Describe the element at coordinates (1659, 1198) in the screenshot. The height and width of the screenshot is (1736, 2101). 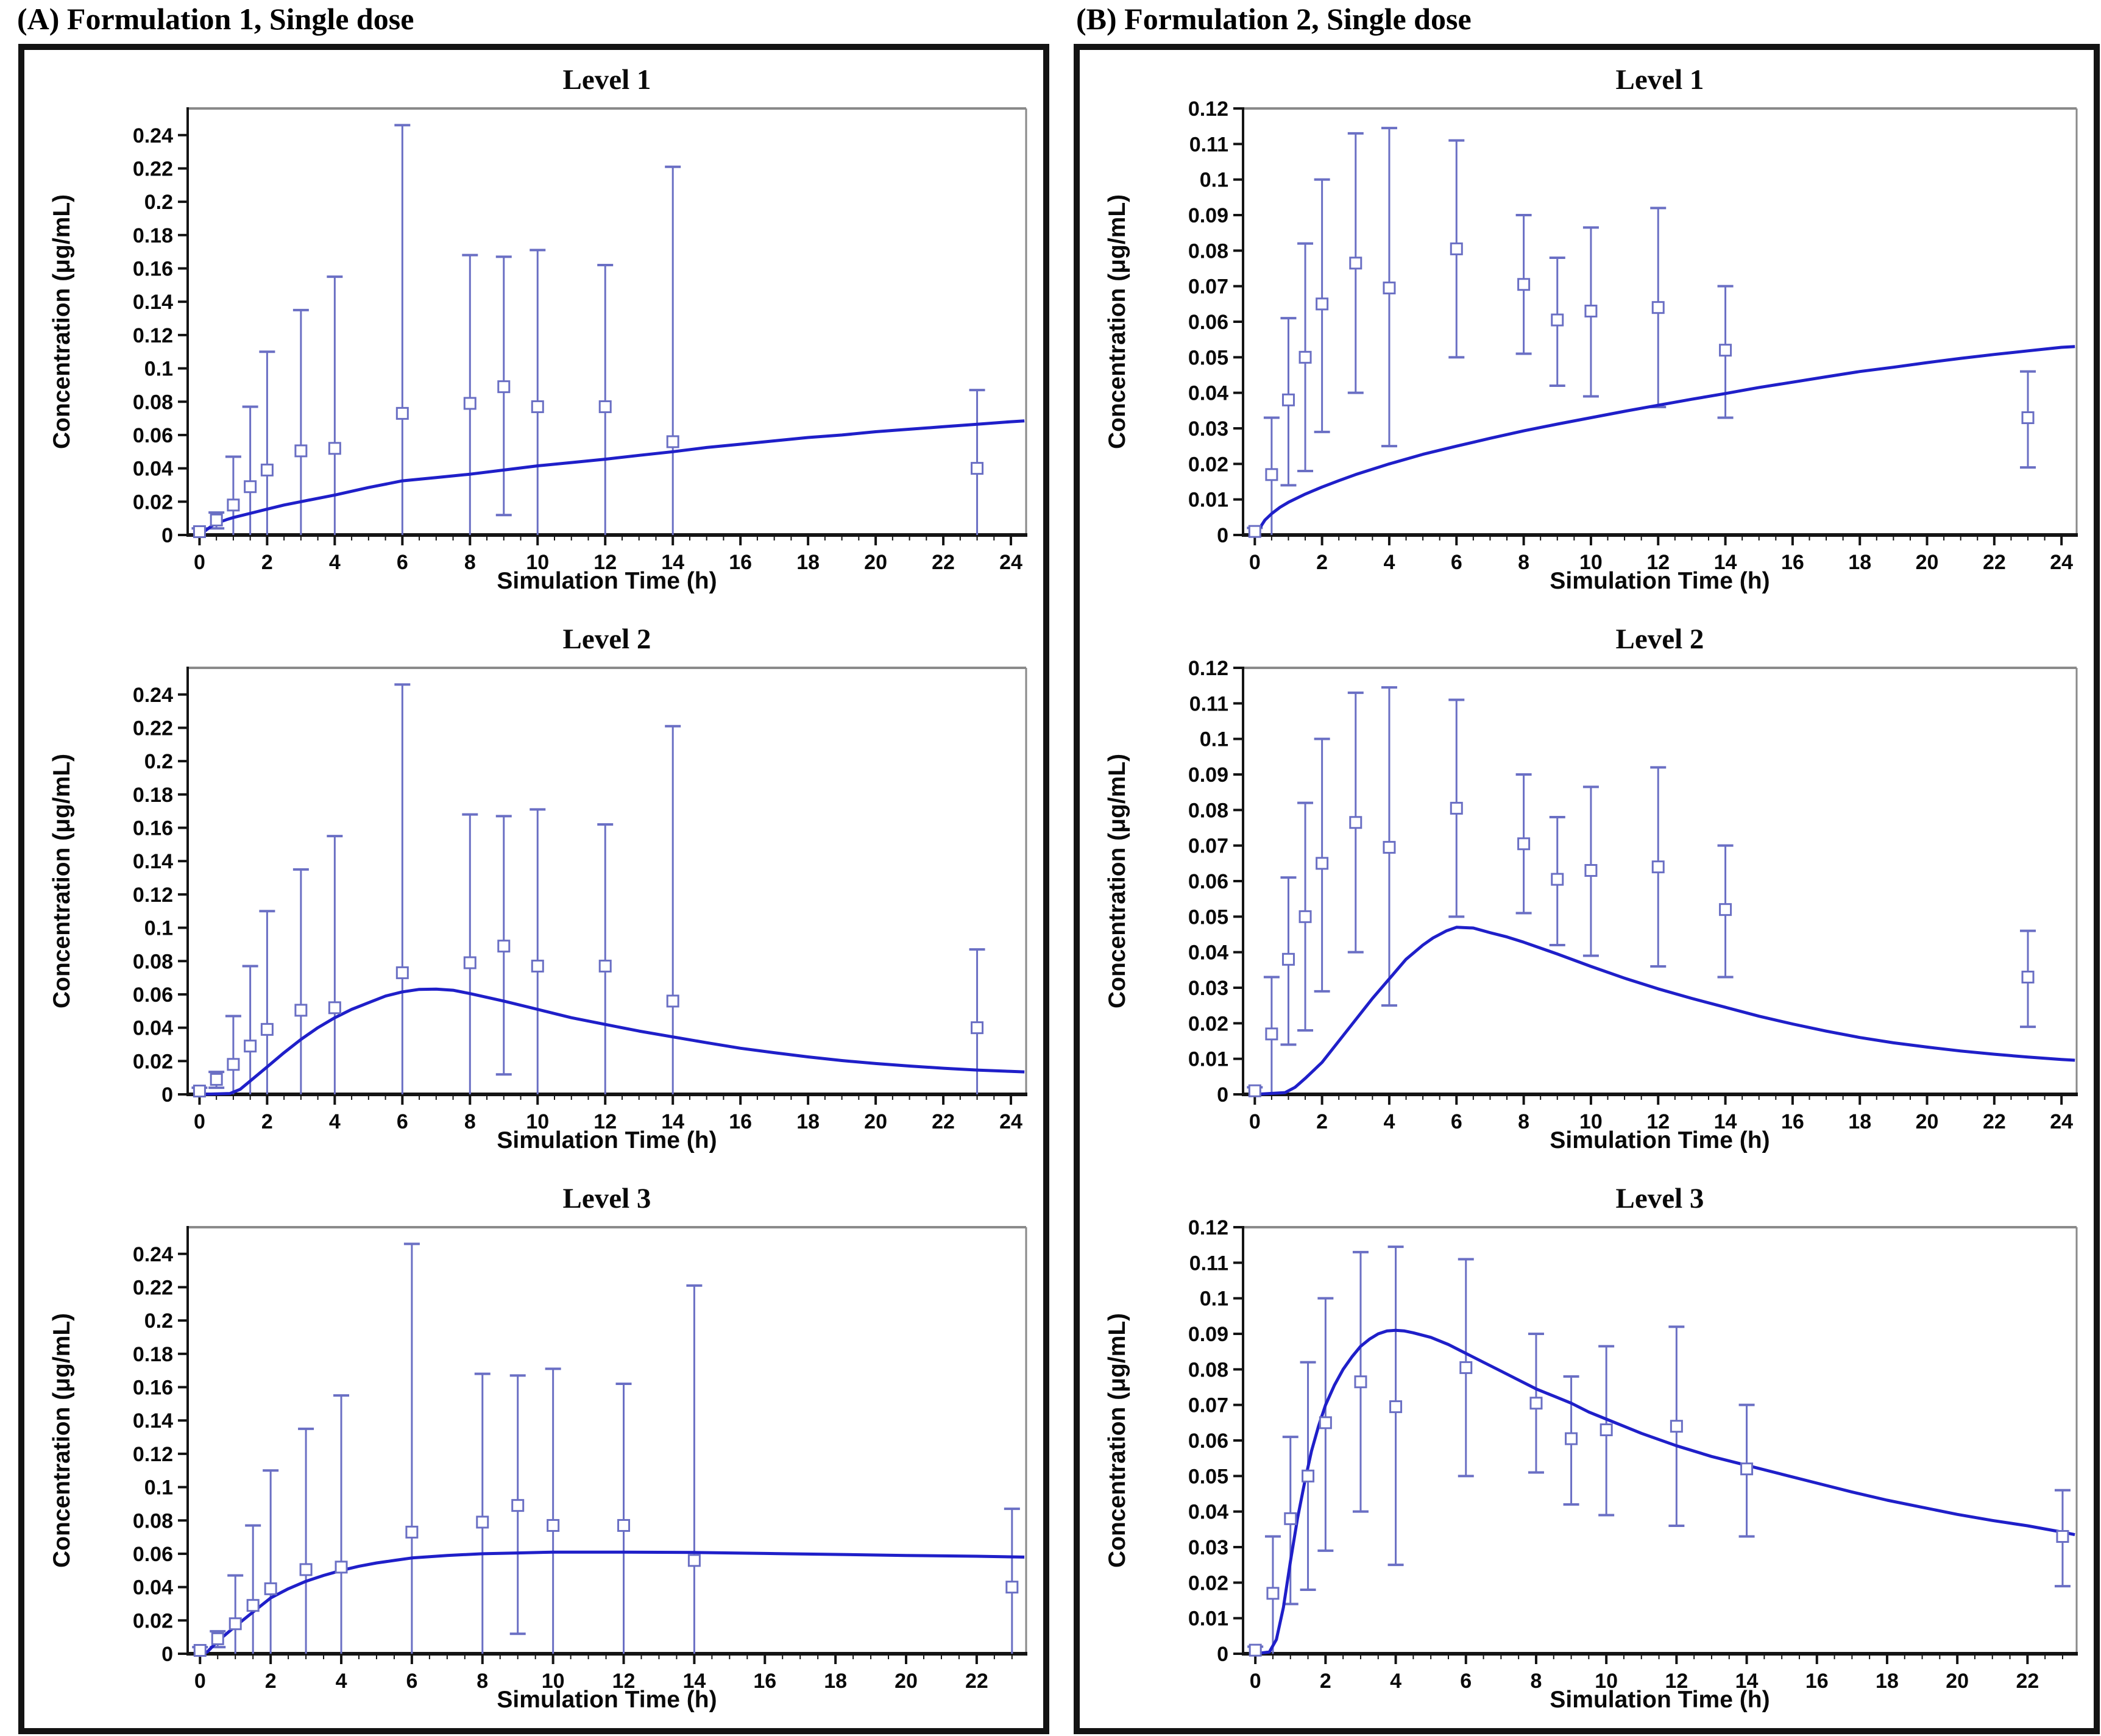
I see `plot-title: Level 3` at that location.